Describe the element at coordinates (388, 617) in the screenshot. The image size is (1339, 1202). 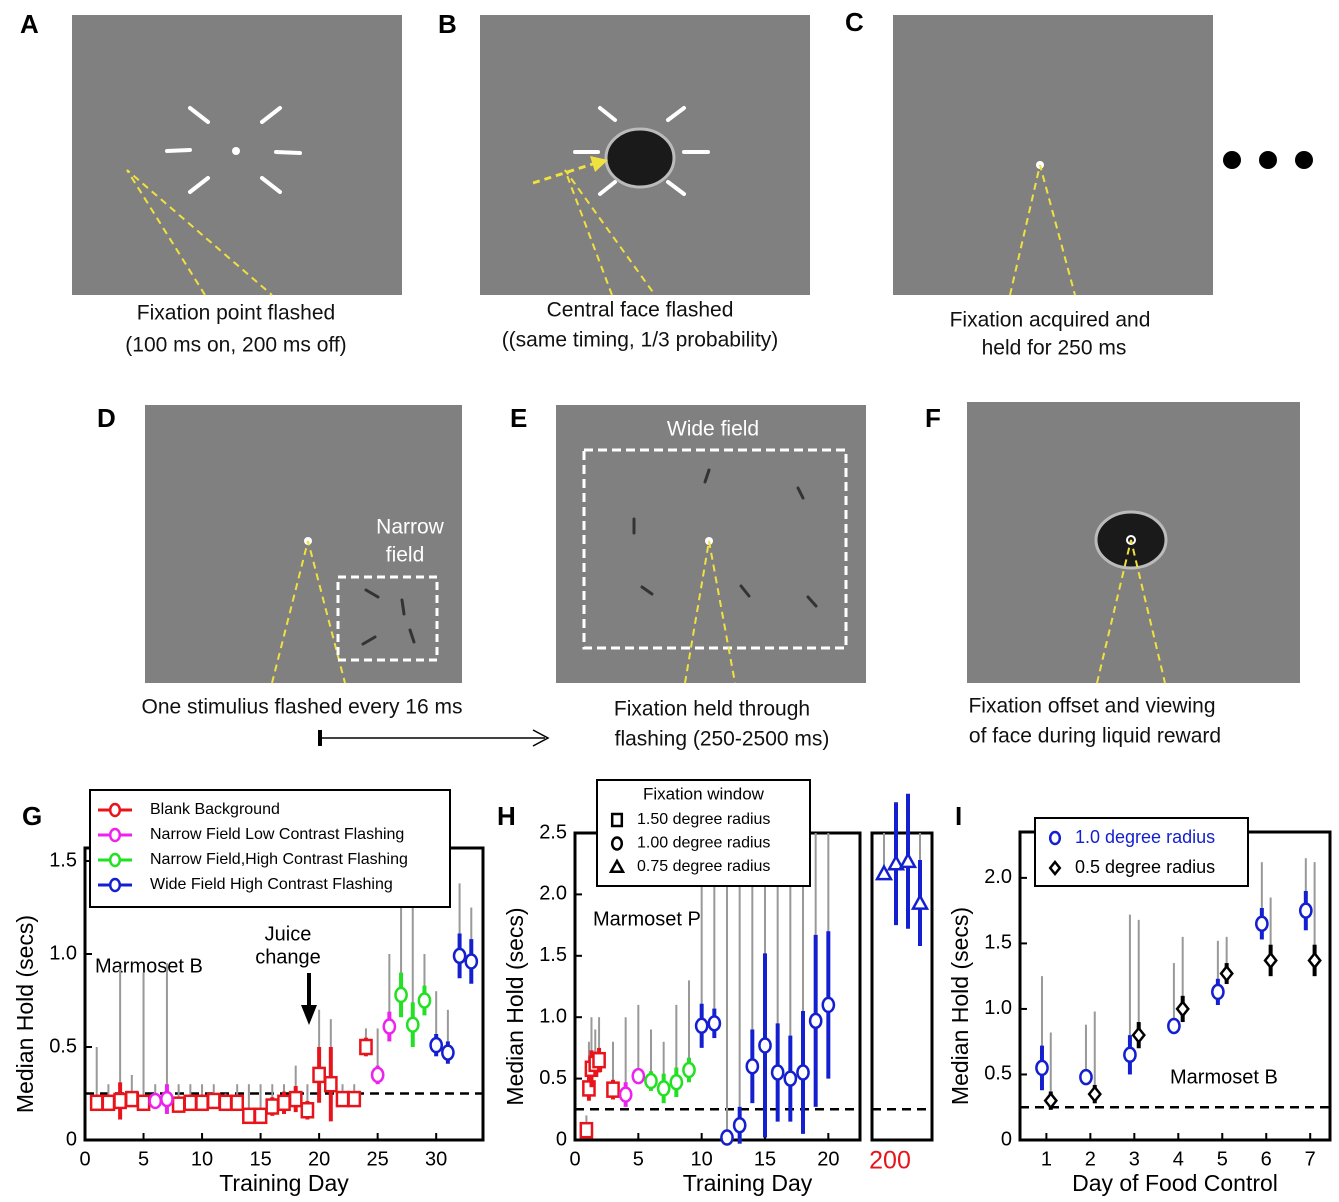
I see `gabors` at that location.